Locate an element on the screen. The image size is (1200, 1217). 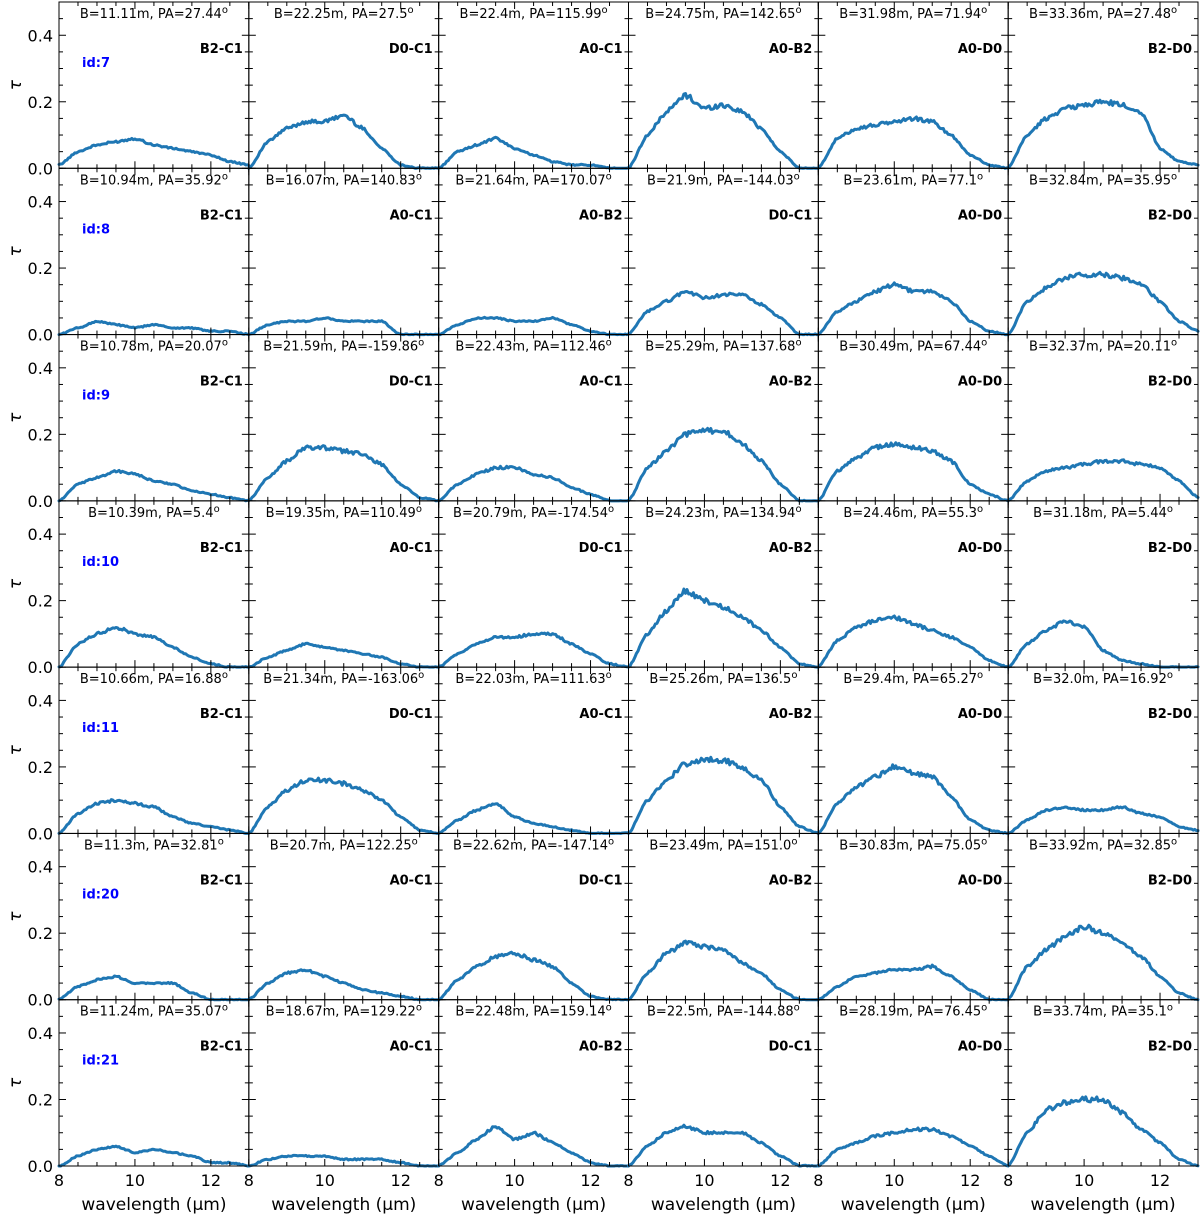
panel-title: B=11.24m, PA=35.07o is located at coordinates (154, 1011).